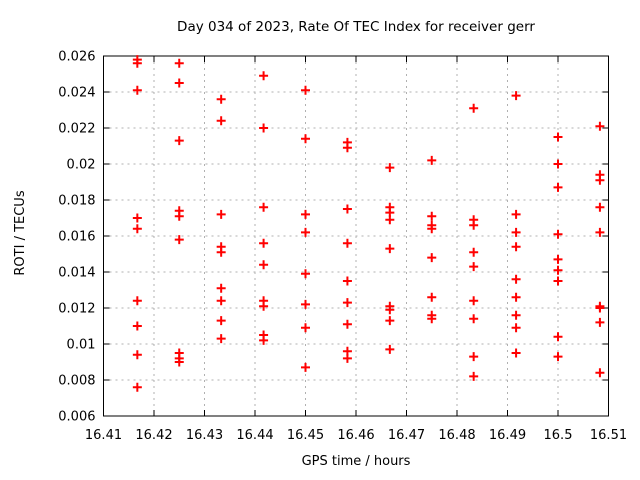  I want to click on y-tick-label: 0.012, so click(76, 309).